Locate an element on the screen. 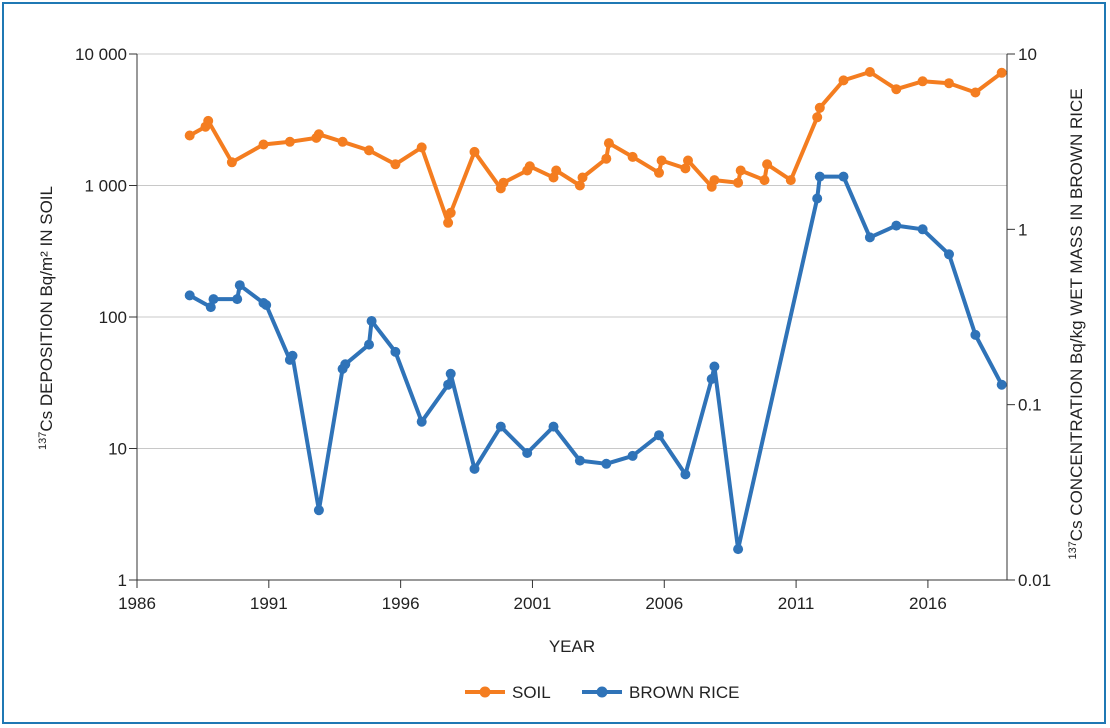 This screenshot has width=1110, height=728. legend-label-brown-rice: BROWN RICE is located at coordinates (684, 692).